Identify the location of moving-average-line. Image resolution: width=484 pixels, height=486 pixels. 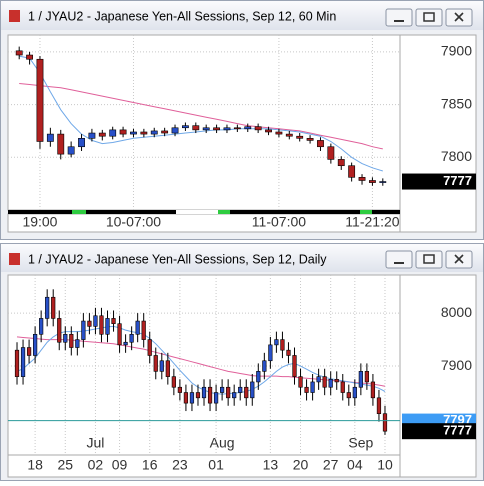
(201, 116).